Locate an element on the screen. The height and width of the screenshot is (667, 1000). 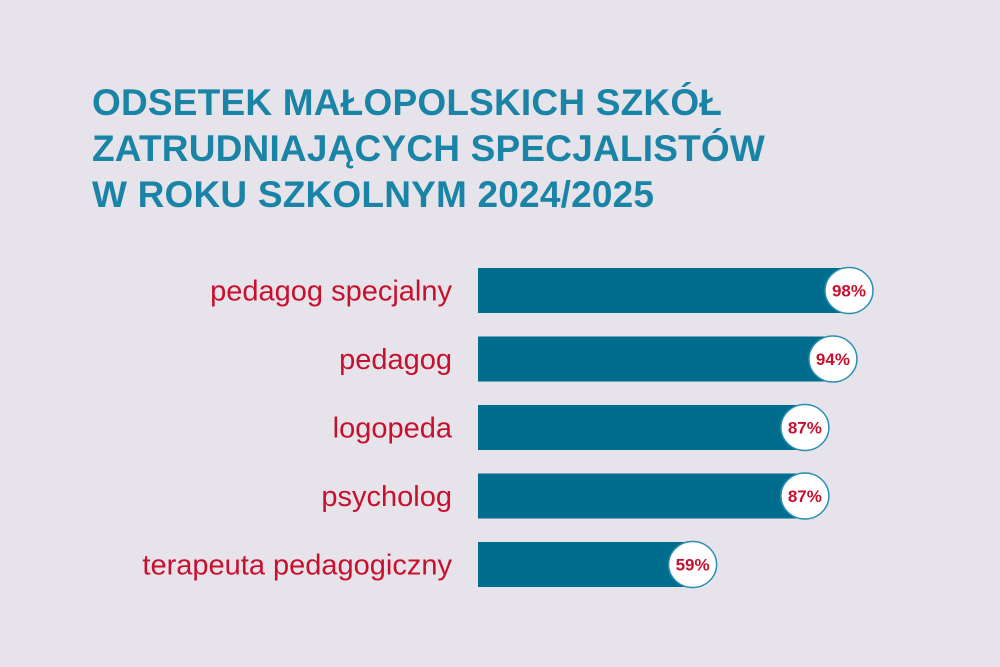
value-label-1: 98% is located at coordinates (849, 291).